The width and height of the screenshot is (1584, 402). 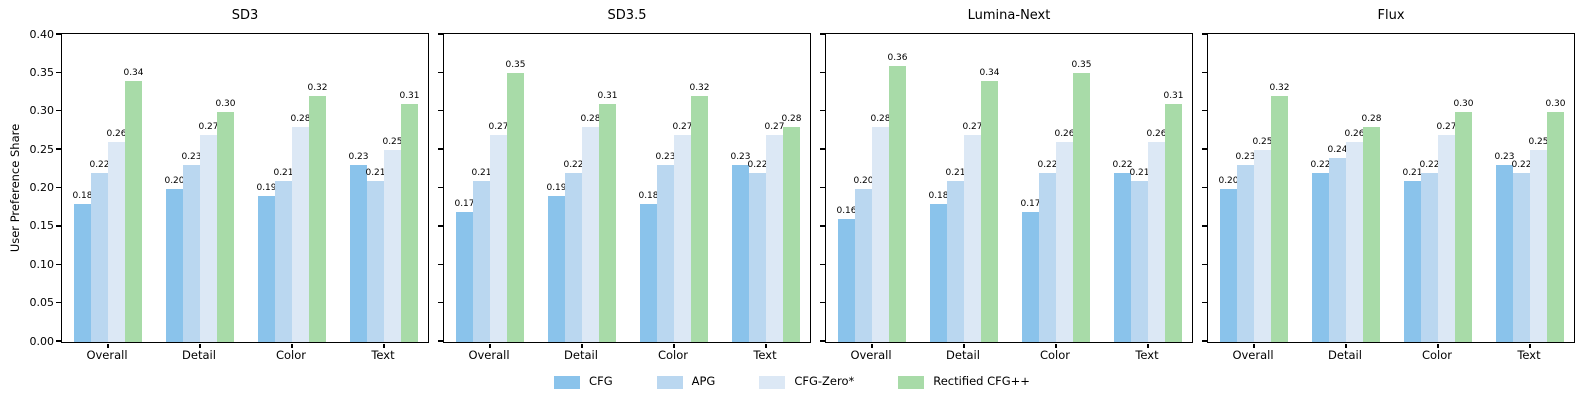 I want to click on bar-value-label: 0.20, so click(x=863, y=180).